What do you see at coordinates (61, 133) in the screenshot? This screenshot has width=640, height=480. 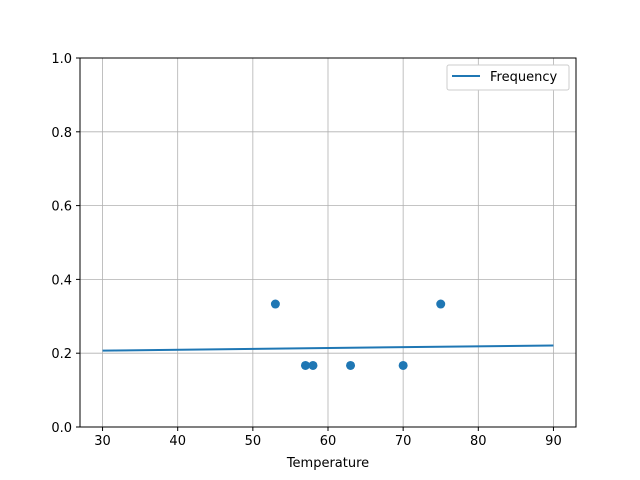 I see `y-tick-label: 0.8` at bounding box center [61, 133].